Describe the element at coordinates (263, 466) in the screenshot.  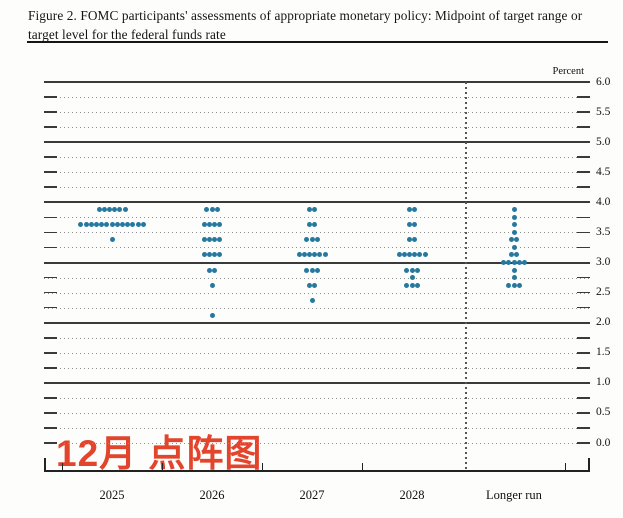
I see `x-axis-tick` at that location.